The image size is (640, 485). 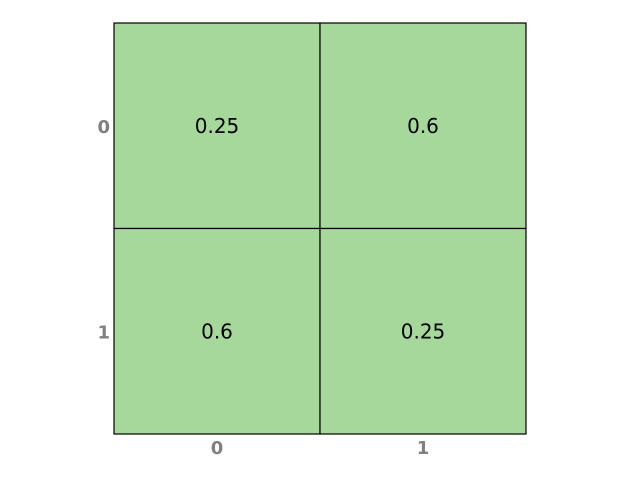 What do you see at coordinates (103, 127) in the screenshot?
I see `row-tick-label: 0` at bounding box center [103, 127].